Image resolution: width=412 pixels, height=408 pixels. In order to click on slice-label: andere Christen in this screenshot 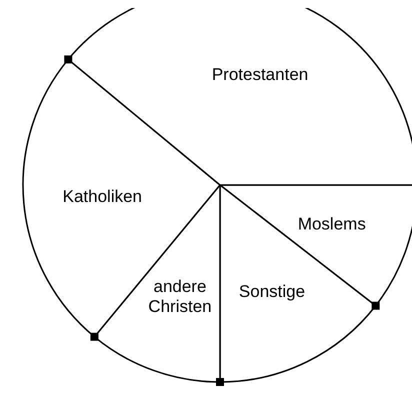, I will do `click(180, 296)`.